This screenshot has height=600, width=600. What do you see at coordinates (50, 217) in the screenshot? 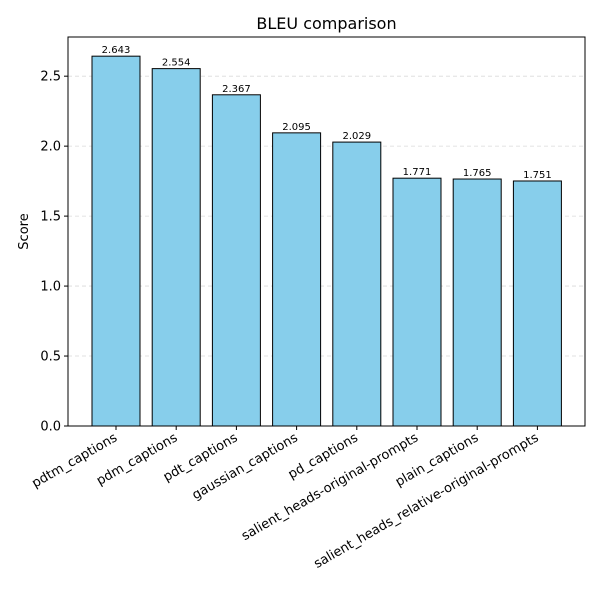
I see `y-tick-label: 1.5` at bounding box center [50, 217].